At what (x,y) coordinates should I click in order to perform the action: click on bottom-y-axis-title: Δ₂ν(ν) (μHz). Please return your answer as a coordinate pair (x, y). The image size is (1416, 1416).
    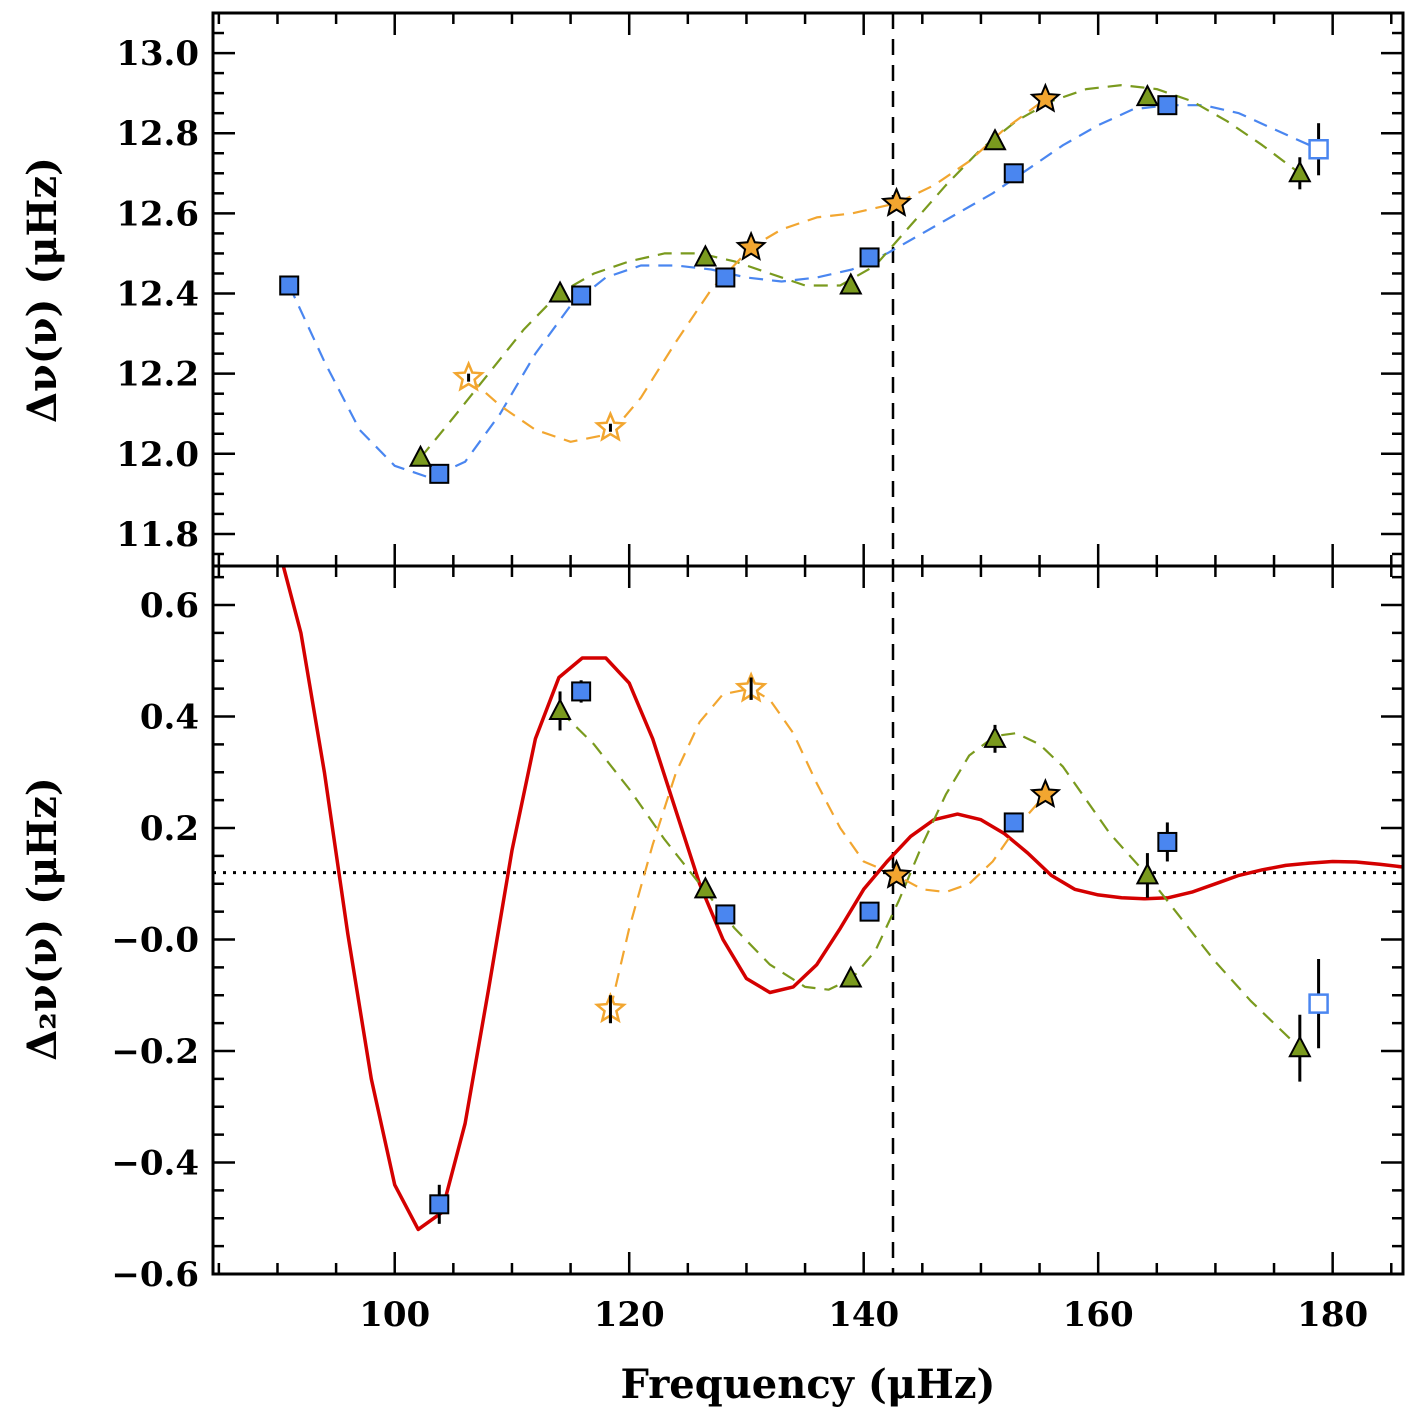
    Looking at the image, I should click on (42, 918).